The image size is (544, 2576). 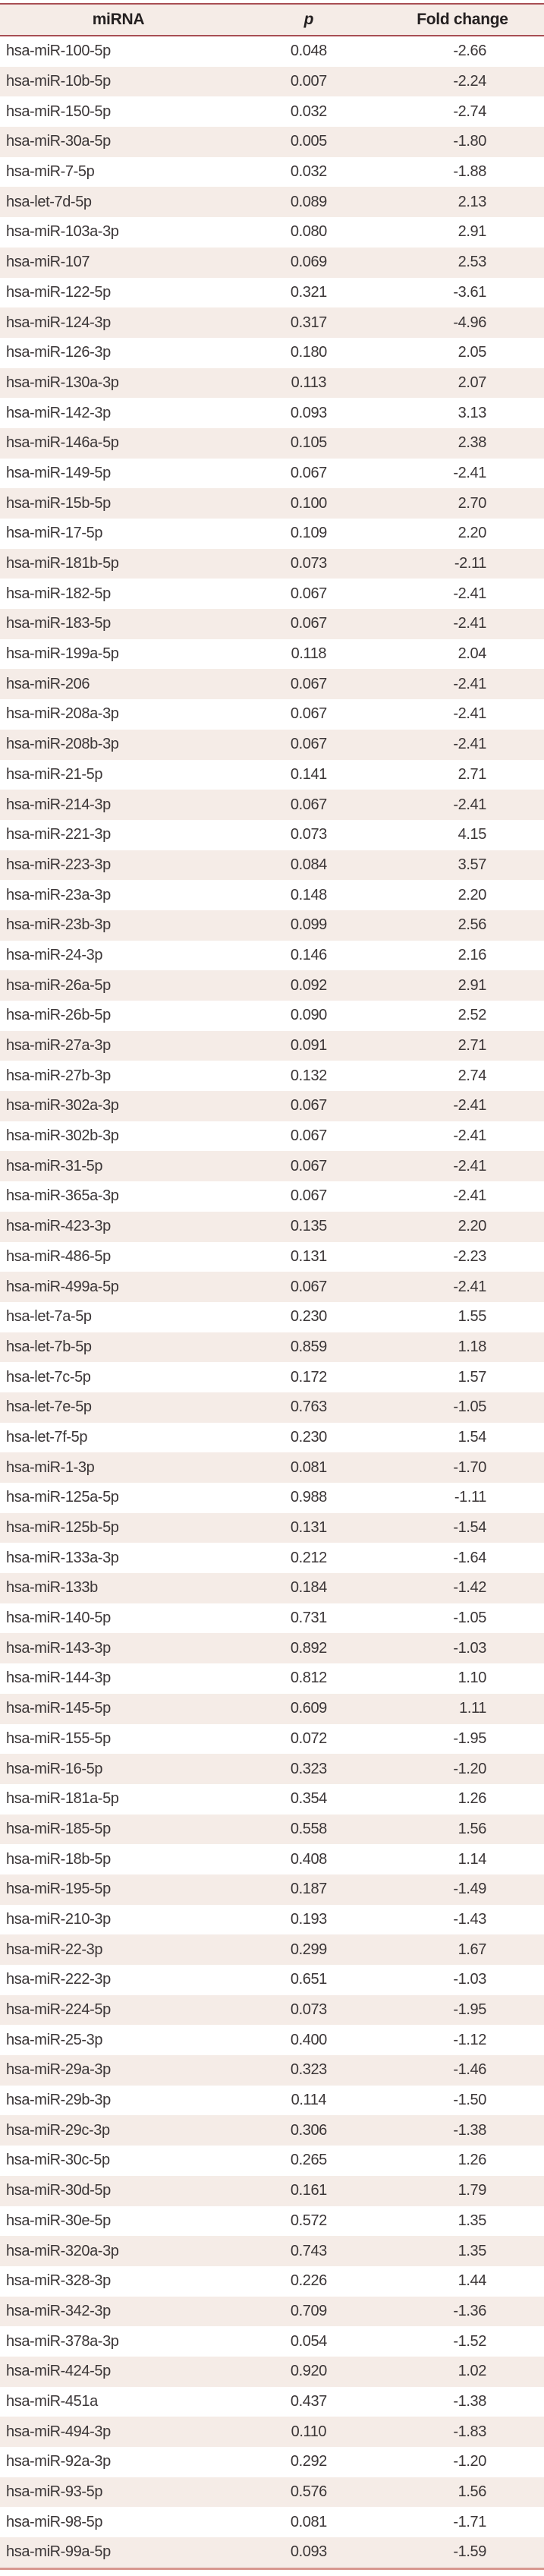 What do you see at coordinates (272, 2492) in the screenshot?
I see `table-row: hsa-miR-93-5p 0.576 1.56` at bounding box center [272, 2492].